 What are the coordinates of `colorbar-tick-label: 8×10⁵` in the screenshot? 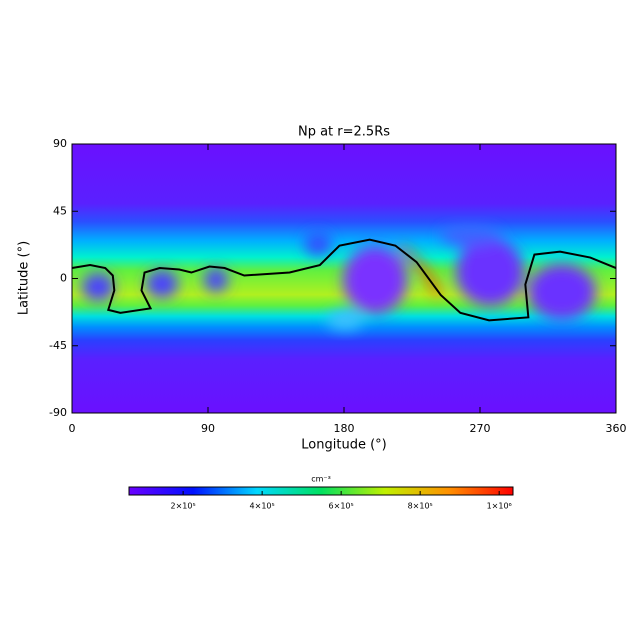 It's located at (420, 506).